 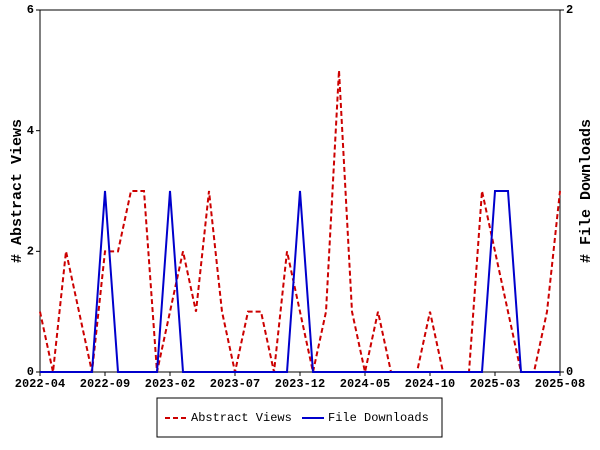 I want to click on x-tick-label: 2024-10, so click(x=430, y=384).